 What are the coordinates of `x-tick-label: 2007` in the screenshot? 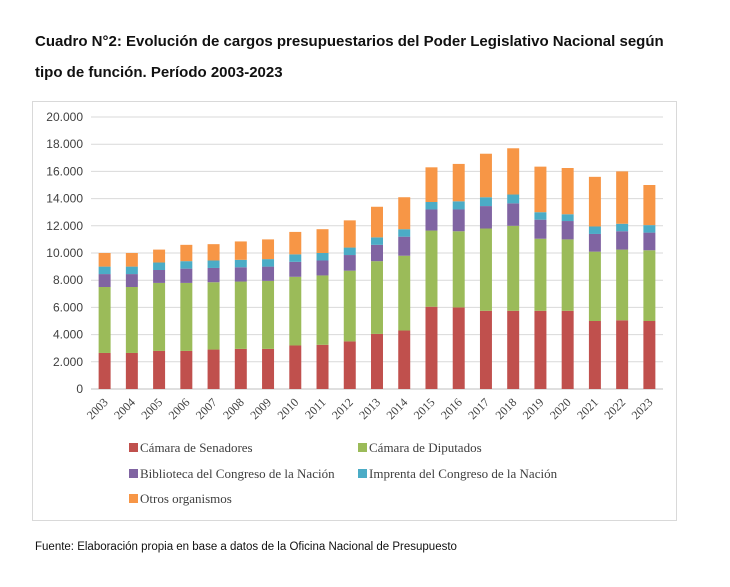 It's located at (206, 408).